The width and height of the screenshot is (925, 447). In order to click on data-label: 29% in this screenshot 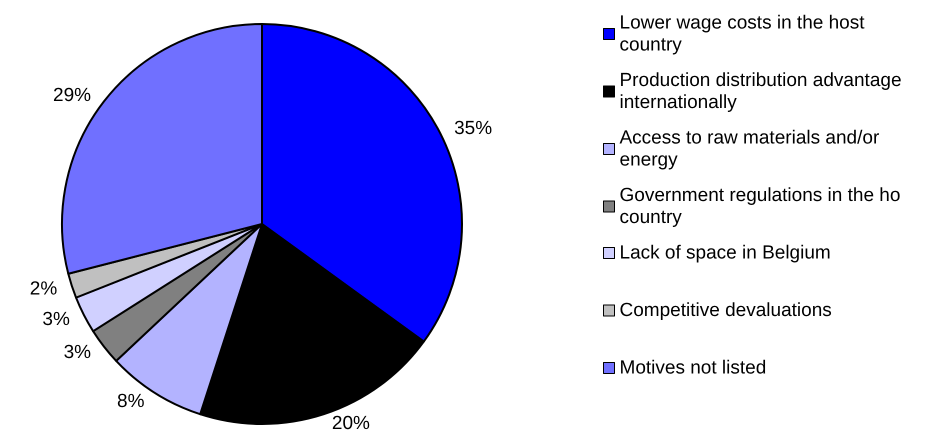, I will do `click(72, 95)`.